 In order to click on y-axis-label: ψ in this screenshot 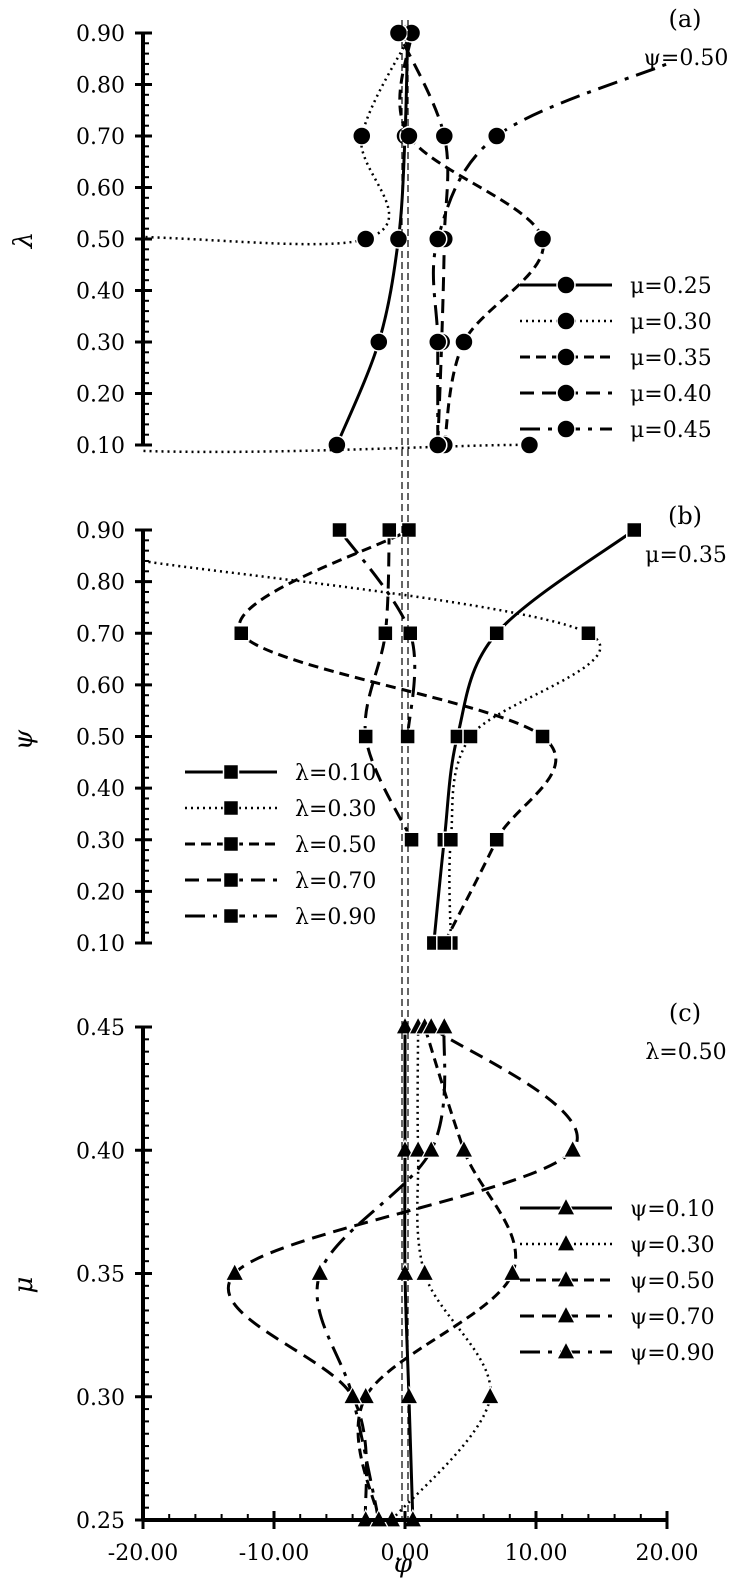, I will do `click(24, 739)`.